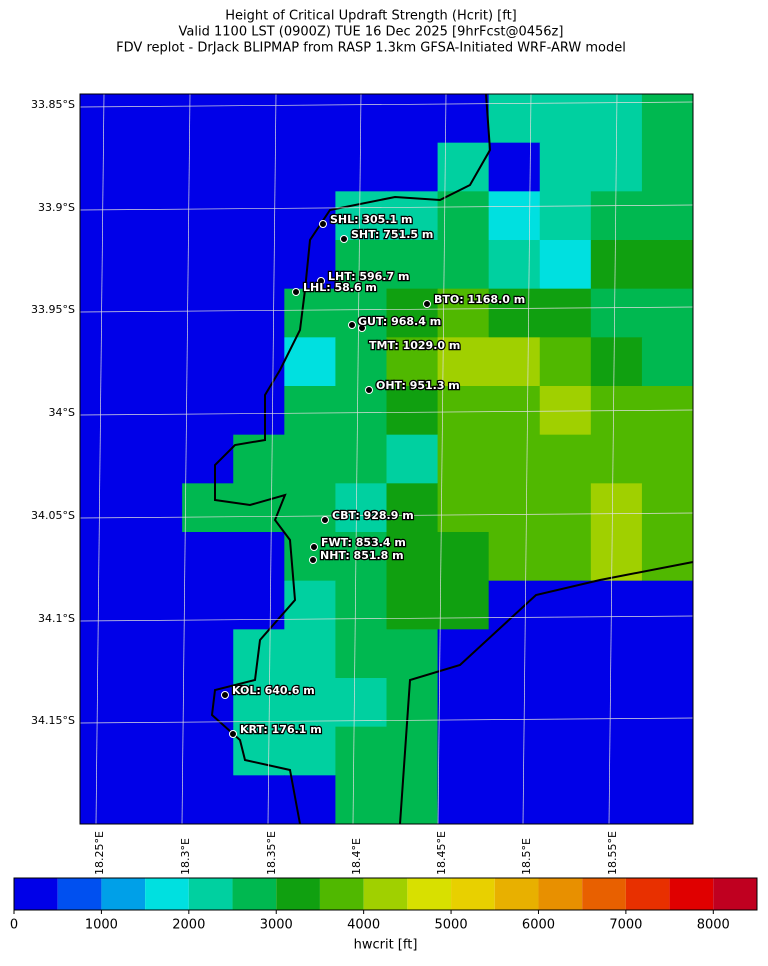 This screenshot has height=966, width=768. What do you see at coordinates (53, 104) in the screenshot?
I see `lat-label: 33.85°S` at bounding box center [53, 104].